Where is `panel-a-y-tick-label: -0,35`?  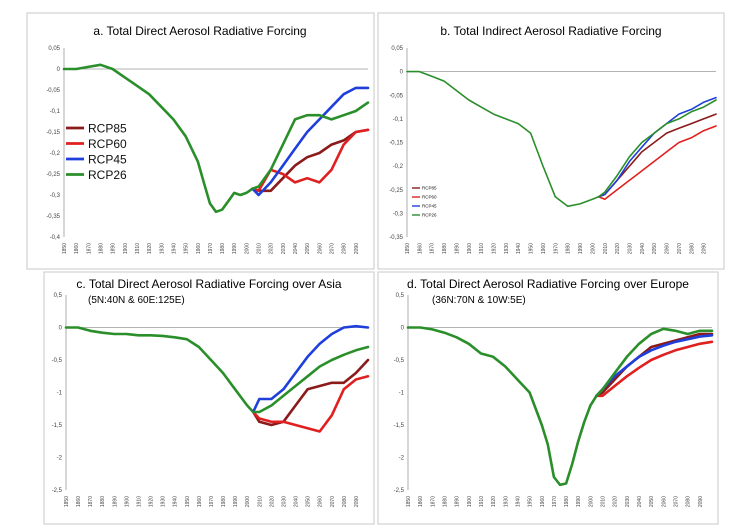 panel-a-y-tick-label: -0,35 is located at coordinates (53, 217).